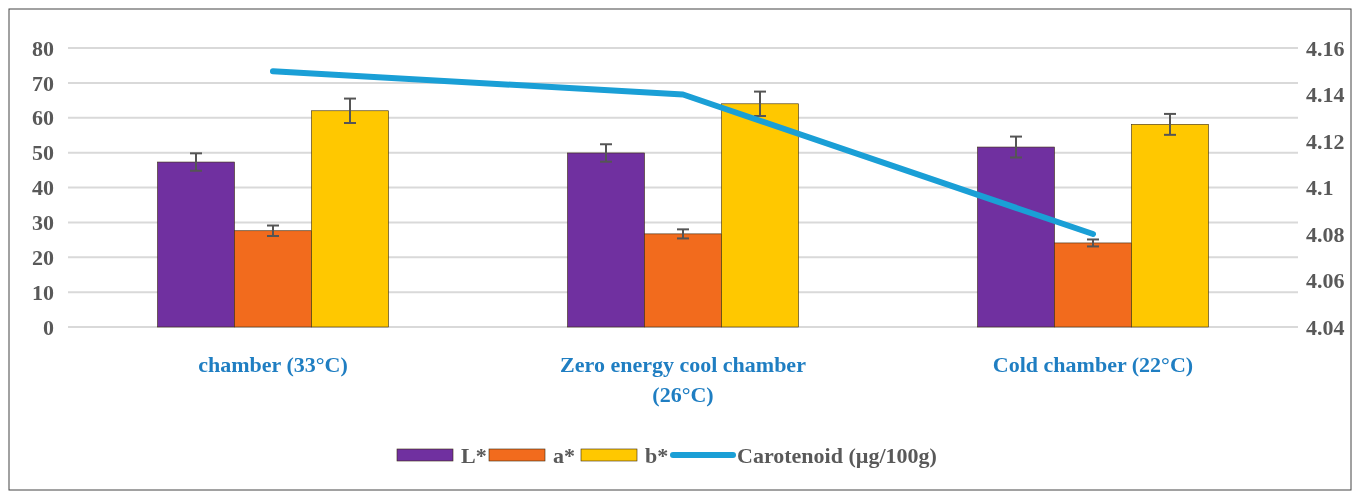 The height and width of the screenshot is (499, 1360). What do you see at coordinates (564, 455) in the screenshot?
I see `legend-label: a*` at bounding box center [564, 455].